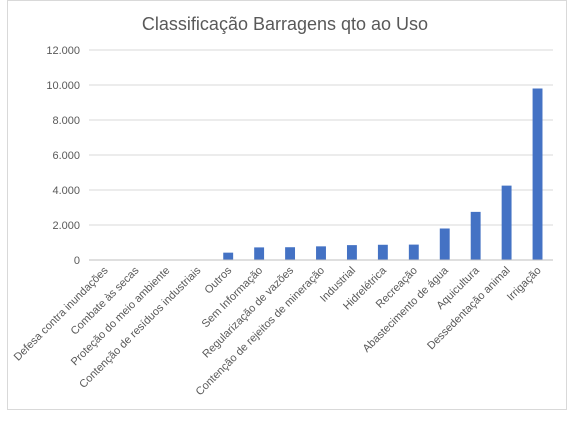  What do you see at coordinates (285, 24) in the screenshot?
I see `chart-title: Classificação Barragens qto ao Uso` at bounding box center [285, 24].